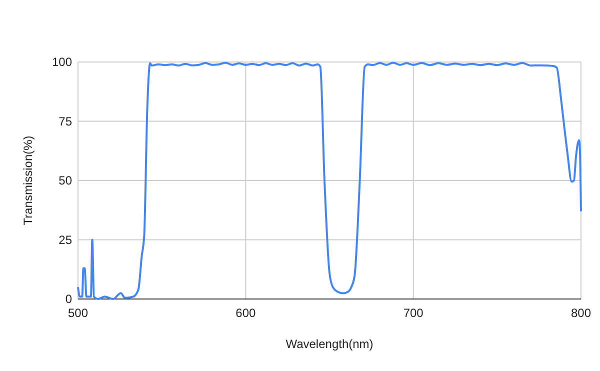 This screenshot has height=371, width=600. I want to click on y-axis-title: Transmission(%), so click(28, 181).